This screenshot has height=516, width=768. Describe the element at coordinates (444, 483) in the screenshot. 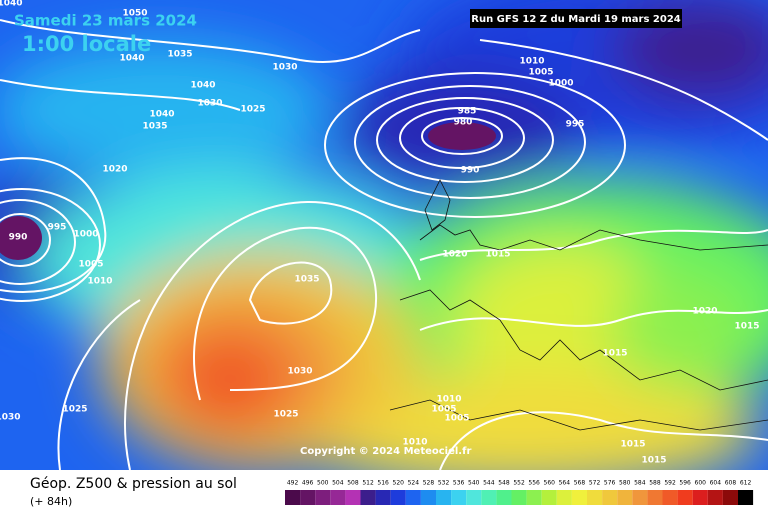

I see `scale-label: 532` at that location.